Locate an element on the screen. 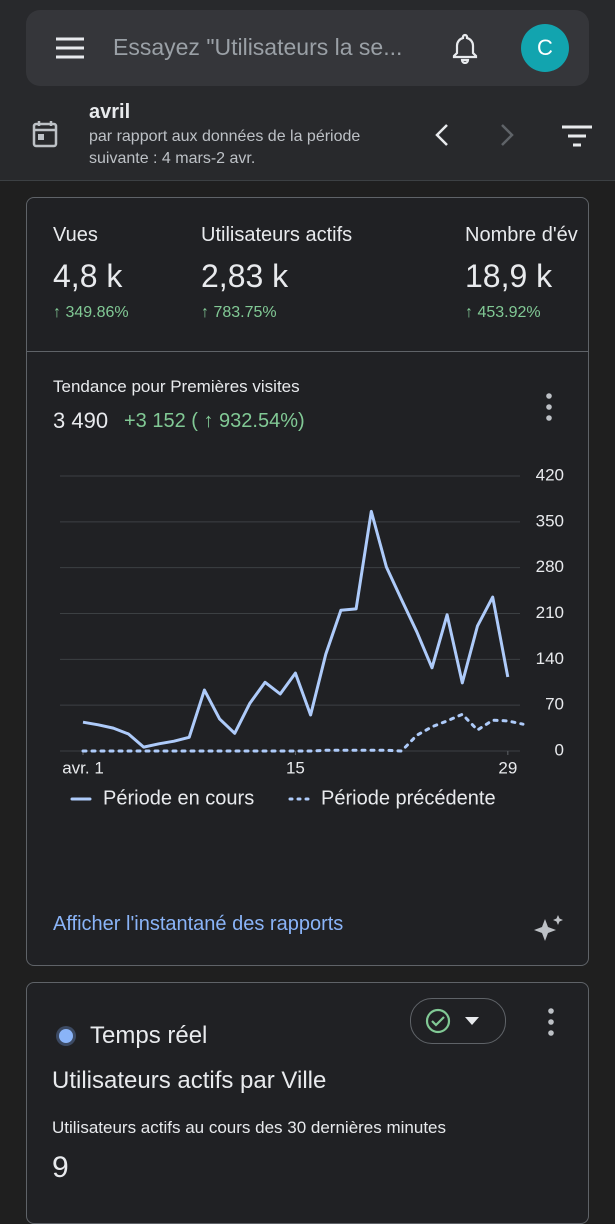 This screenshot has width=615, height=1224. trend-delta: +3 152 ( ↑ 932.54%) is located at coordinates (214, 421).